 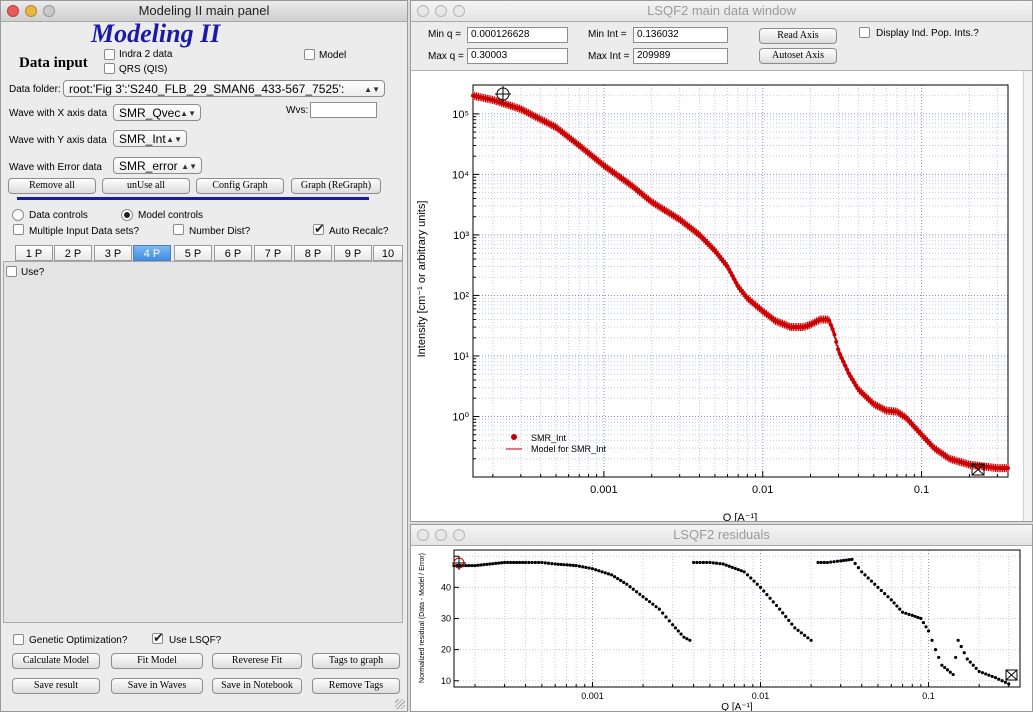 I want to click on error-wave-select: SMR_error ▲▼, so click(x=157, y=165).